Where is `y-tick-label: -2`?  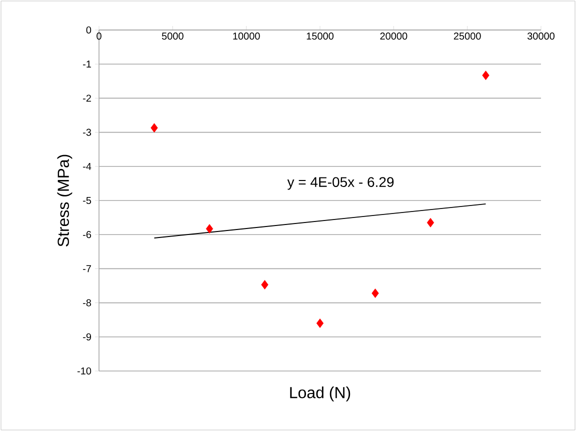
y-tick-label: -2 is located at coordinates (87, 98).